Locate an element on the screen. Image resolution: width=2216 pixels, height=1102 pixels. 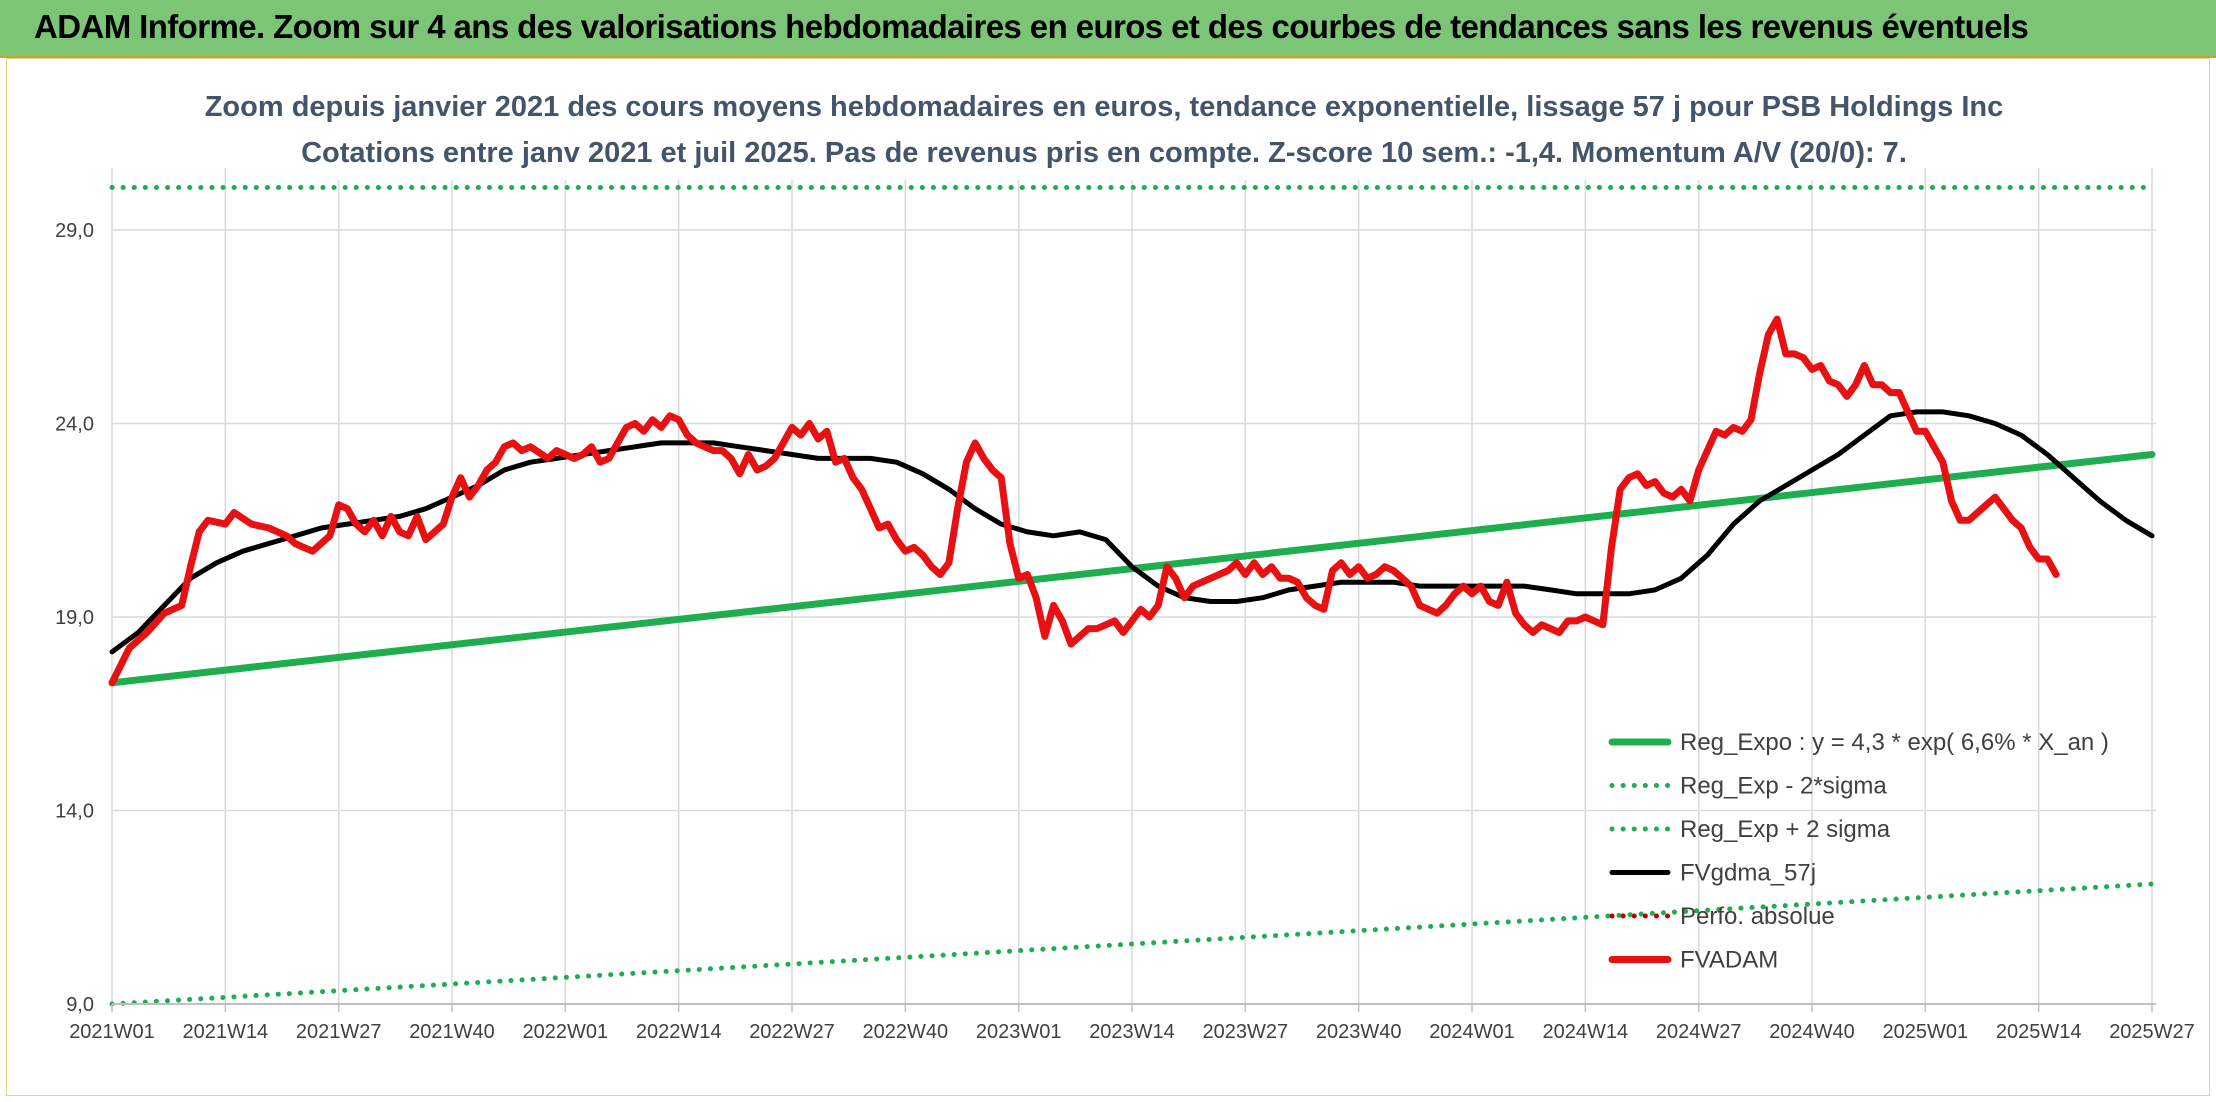
x-tick-label: 2024W27 is located at coordinates (1699, 1032).